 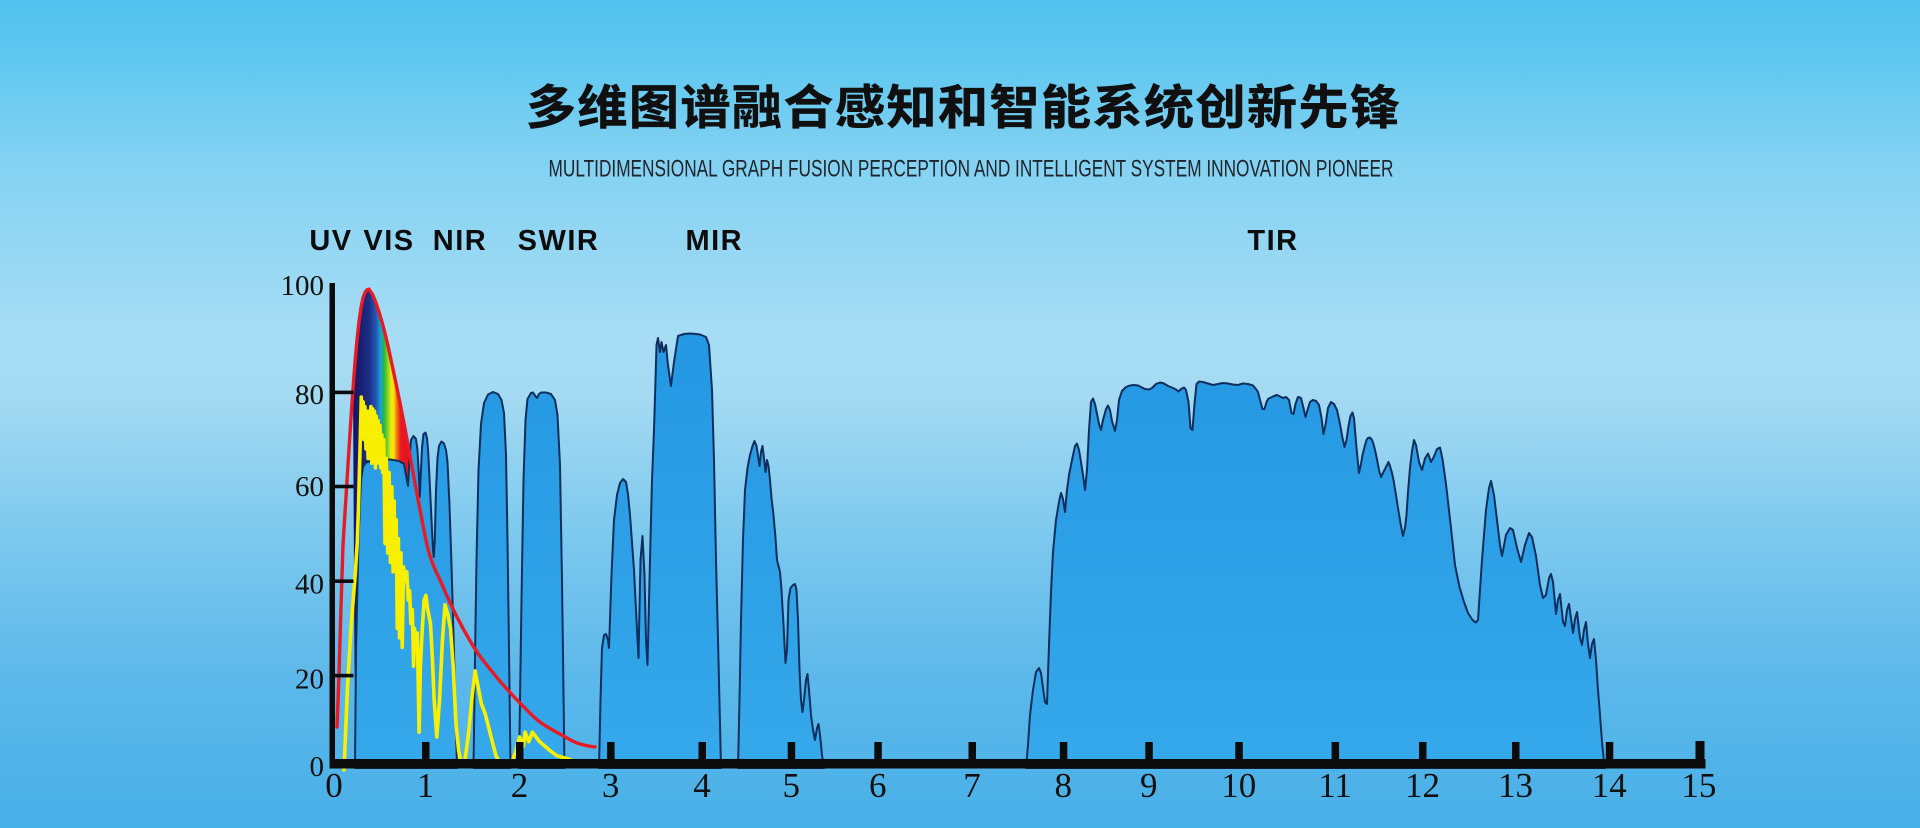 I want to click on svg-text: 3, so click(x=611, y=785).